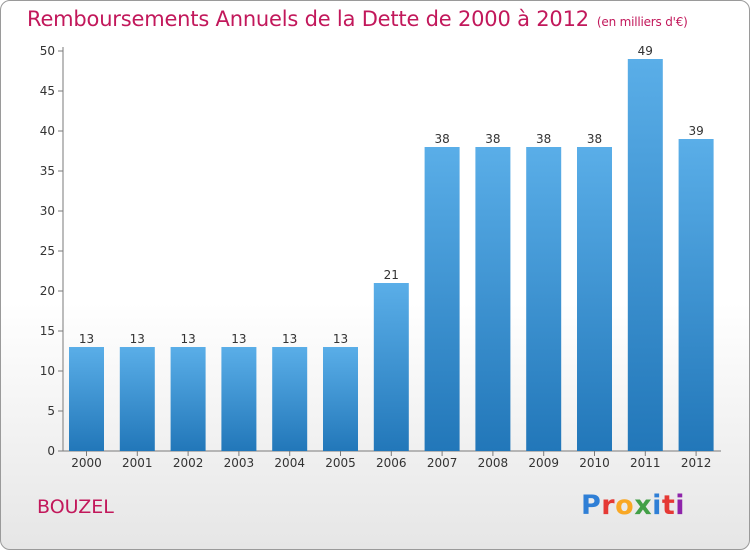 Image resolution: width=750 pixels, height=550 pixels. What do you see at coordinates (493, 463) in the screenshot?
I see `x-tick-label: 2008` at bounding box center [493, 463].